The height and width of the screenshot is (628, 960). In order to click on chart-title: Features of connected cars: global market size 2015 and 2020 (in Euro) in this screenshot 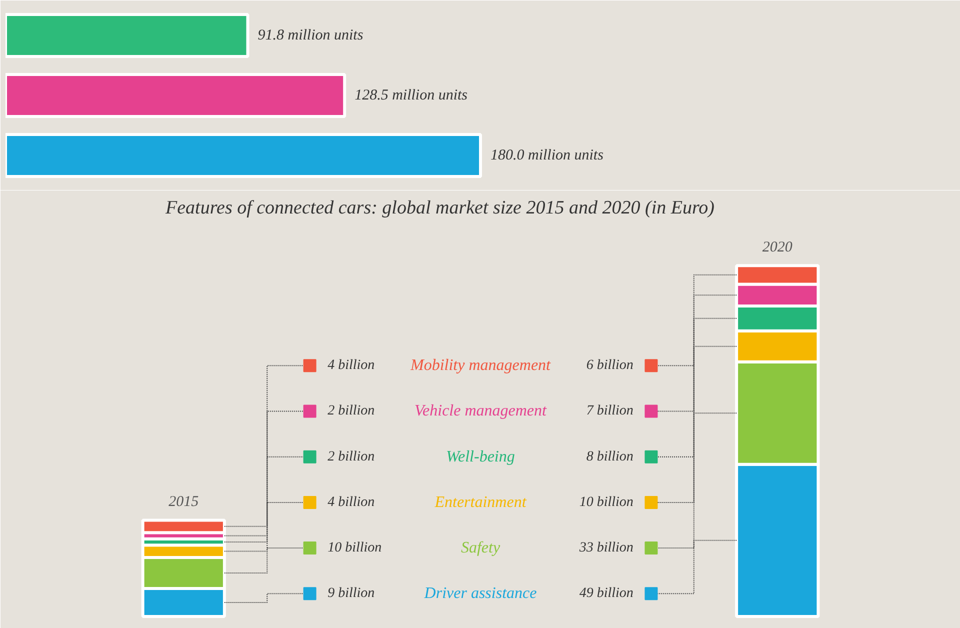, I will do `click(439, 208)`.